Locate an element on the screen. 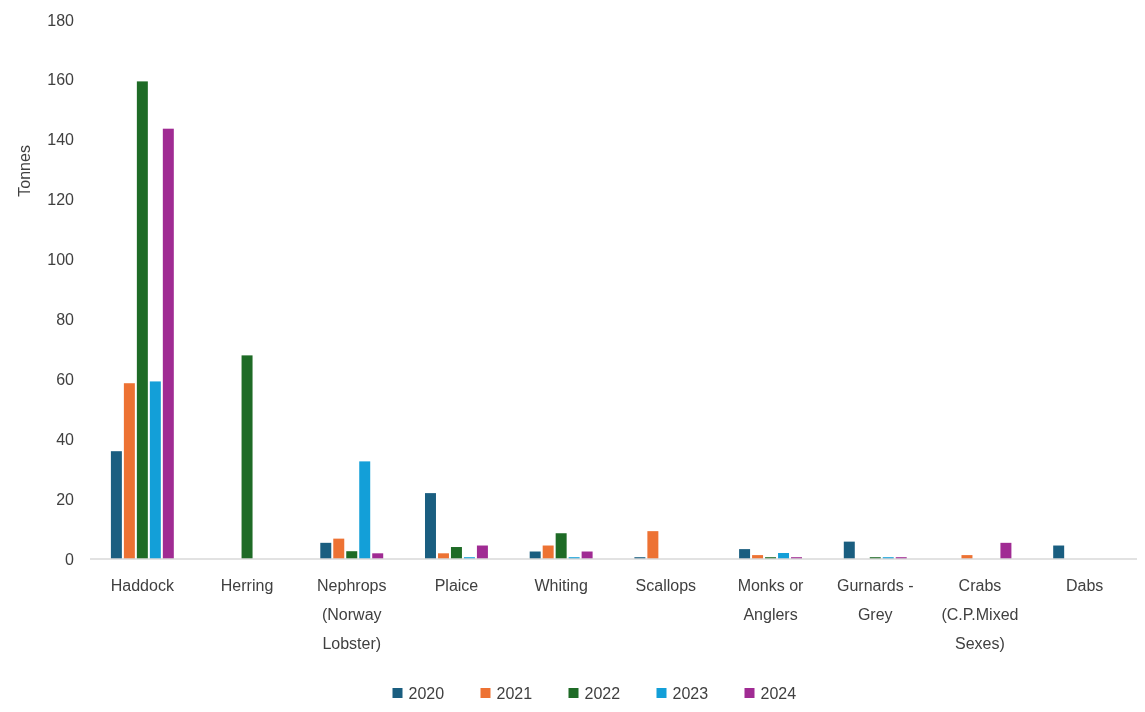 This screenshot has height=712, width=1145. legend-label: 2022 is located at coordinates (602, 693).